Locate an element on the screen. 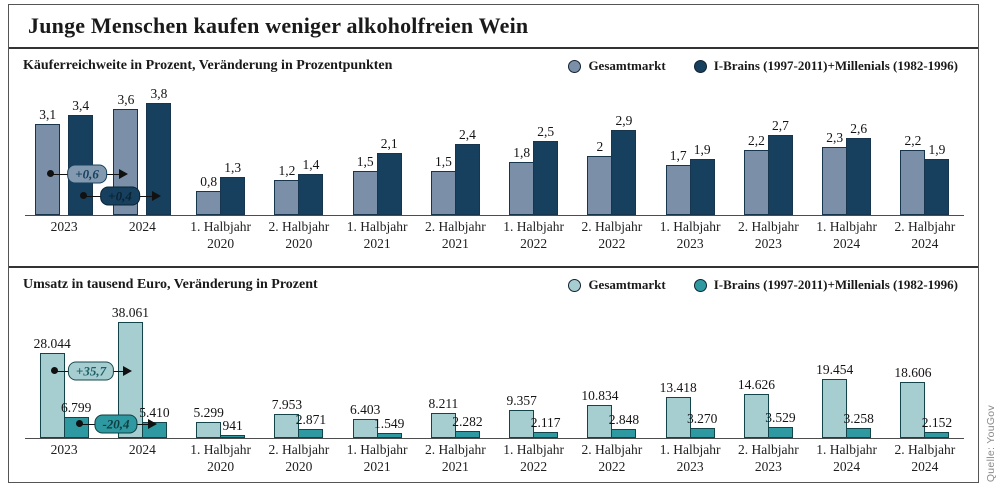  category-label: 1. Halbjahr 2022 is located at coordinates (533, 235).